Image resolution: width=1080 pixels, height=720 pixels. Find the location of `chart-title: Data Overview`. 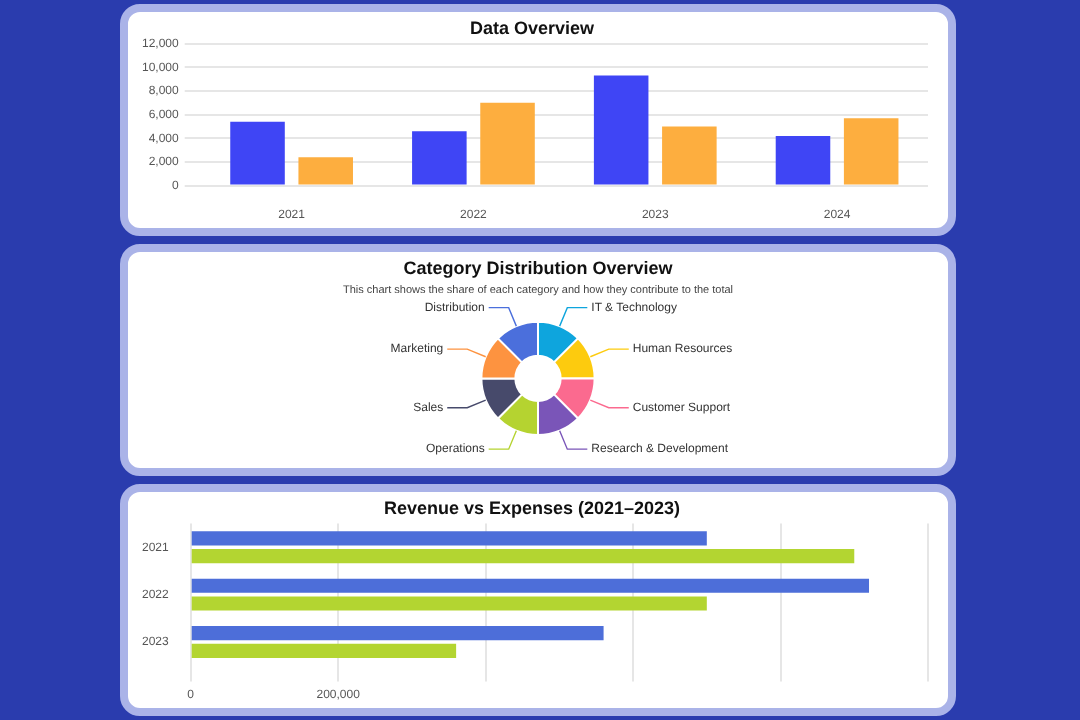

chart-title: Data Overview is located at coordinates (533, 27).